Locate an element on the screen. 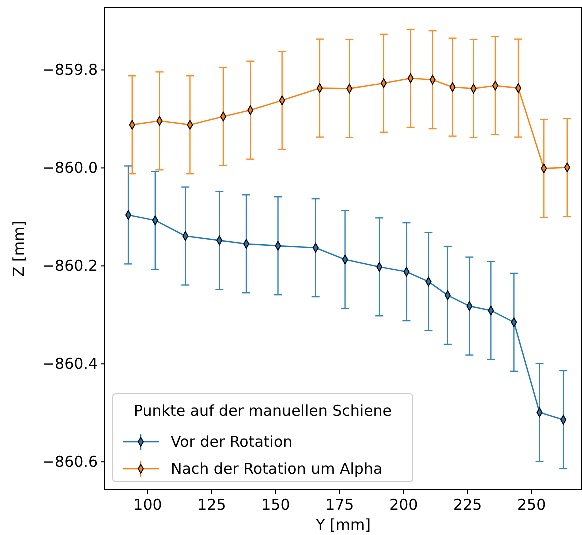 The height and width of the screenshot is (535, 582). x-tick-label: 250 is located at coordinates (532, 505).